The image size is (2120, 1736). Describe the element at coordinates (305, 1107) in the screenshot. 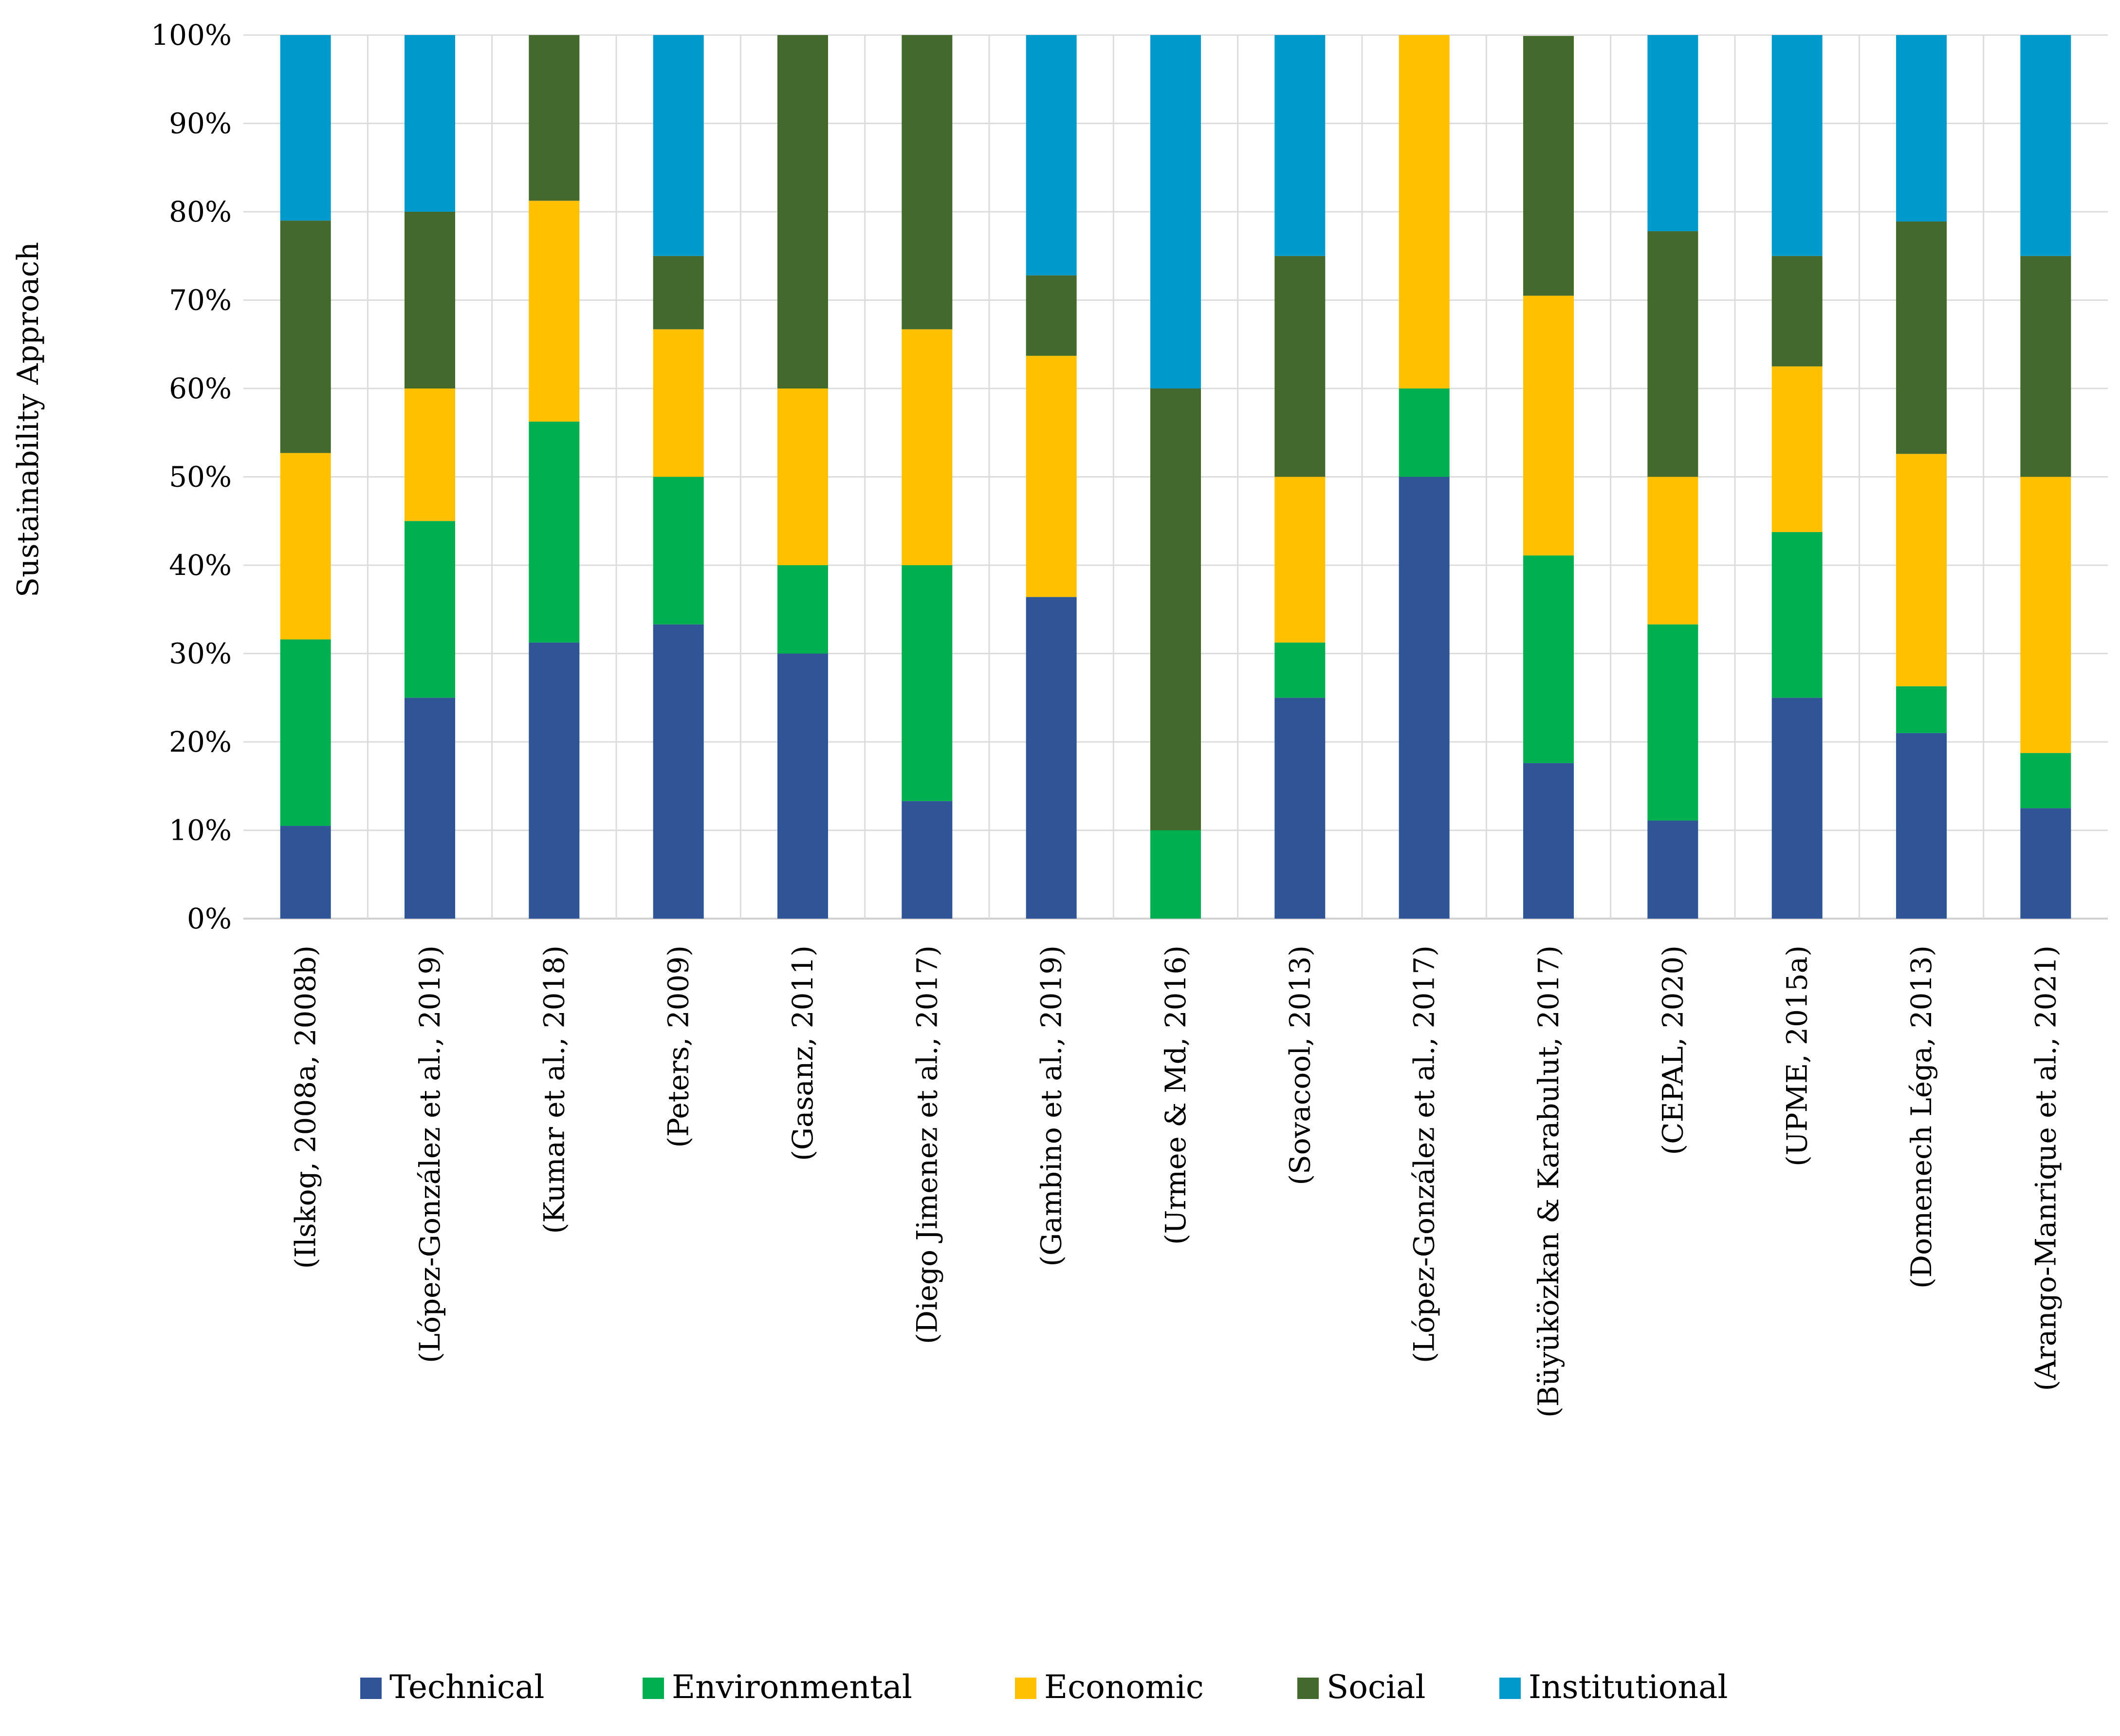

I see `x-category-label: (Ilskog, 2008a, 2008b)` at that location.